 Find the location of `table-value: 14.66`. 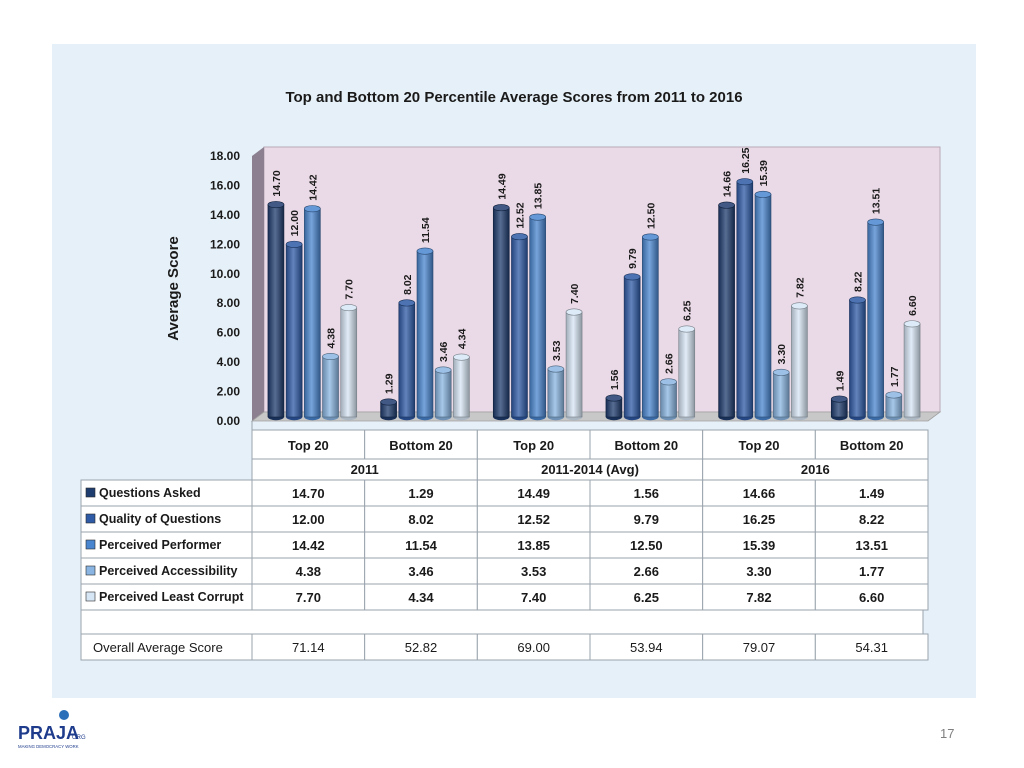

table-value: 14.66 is located at coordinates (759, 493).